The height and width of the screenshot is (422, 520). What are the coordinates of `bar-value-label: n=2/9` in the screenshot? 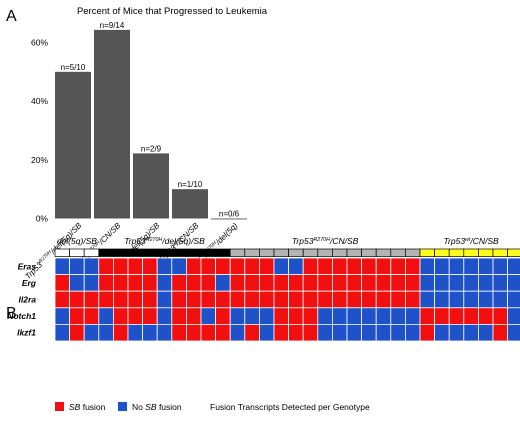 It's located at (151, 148).